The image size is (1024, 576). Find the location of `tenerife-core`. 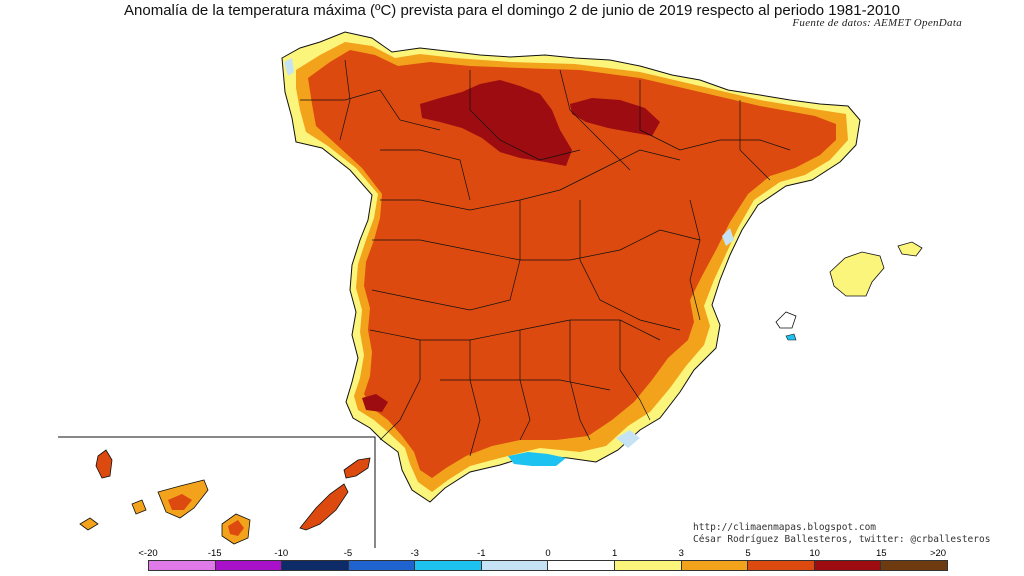

tenerife-core is located at coordinates (180, 502).